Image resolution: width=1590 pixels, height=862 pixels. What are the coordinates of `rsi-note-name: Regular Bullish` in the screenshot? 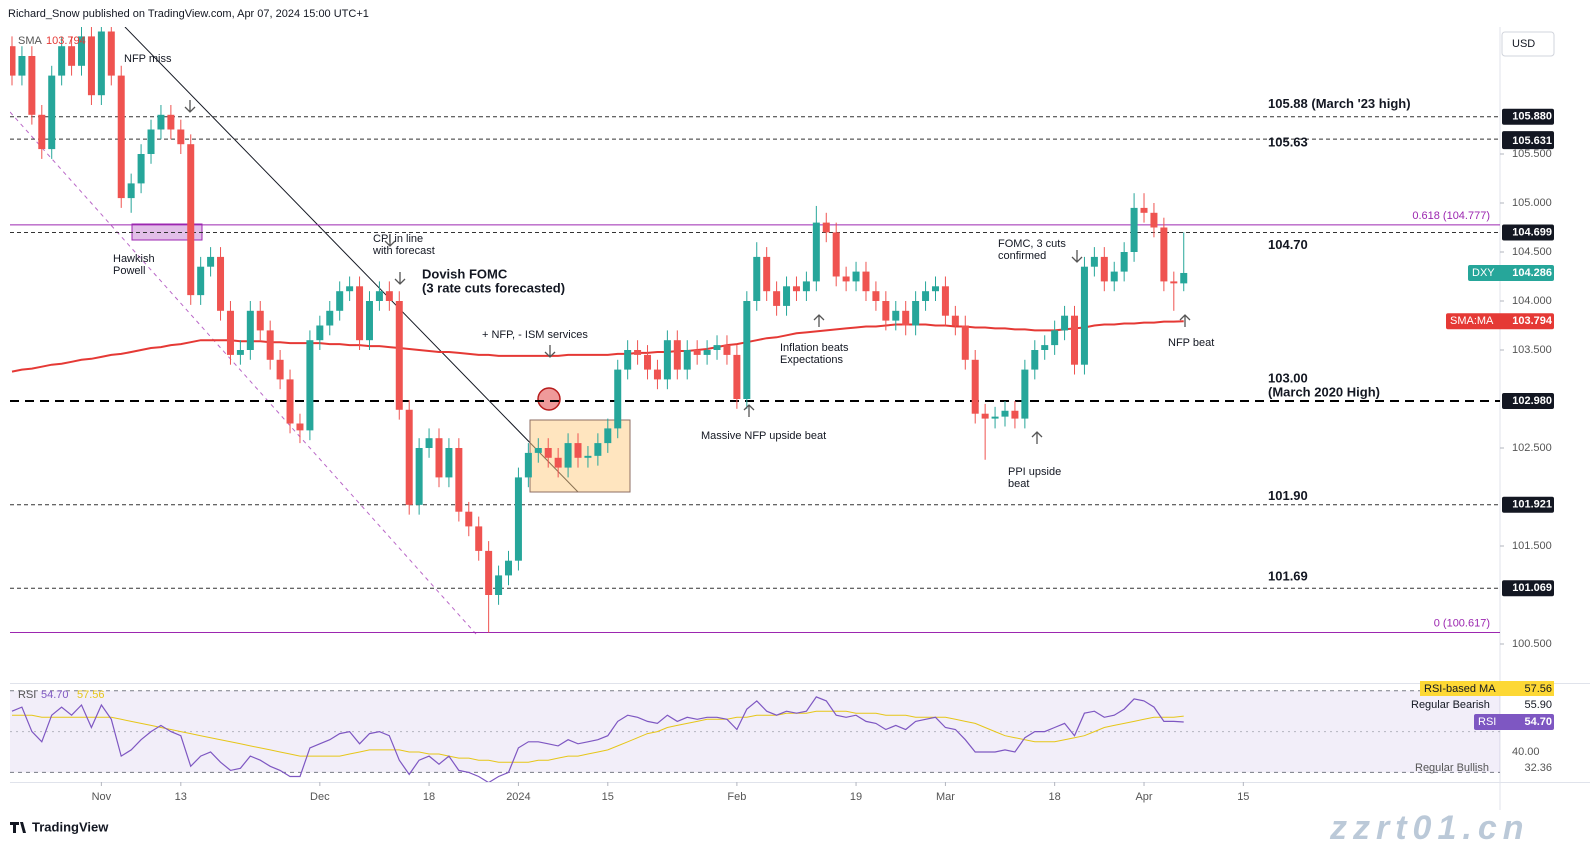 It's located at (1452, 768).